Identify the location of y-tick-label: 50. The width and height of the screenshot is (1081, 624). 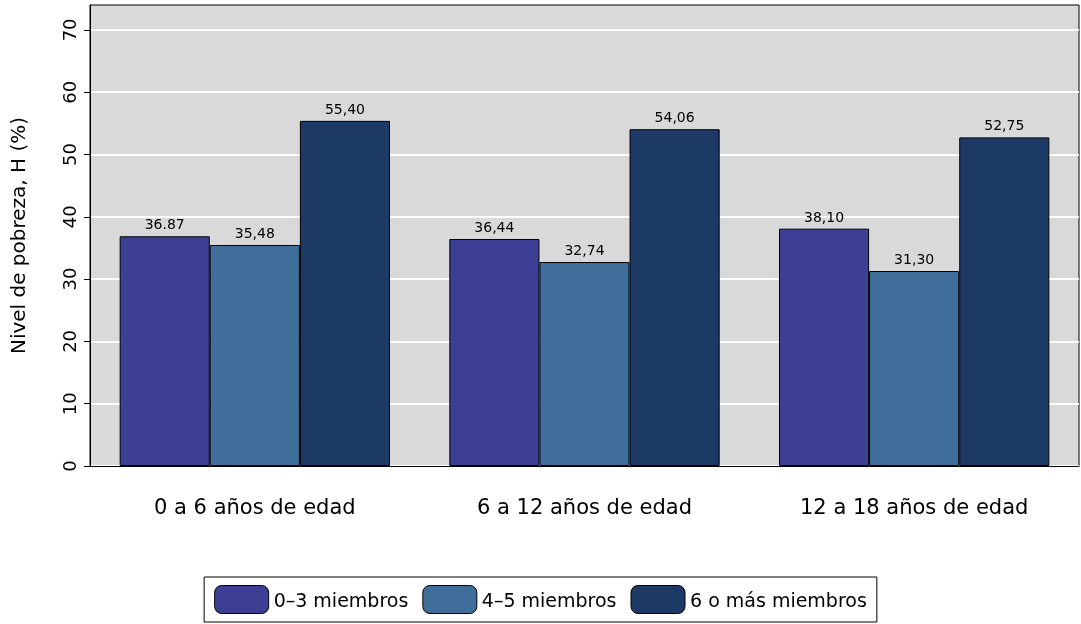
(69, 154).